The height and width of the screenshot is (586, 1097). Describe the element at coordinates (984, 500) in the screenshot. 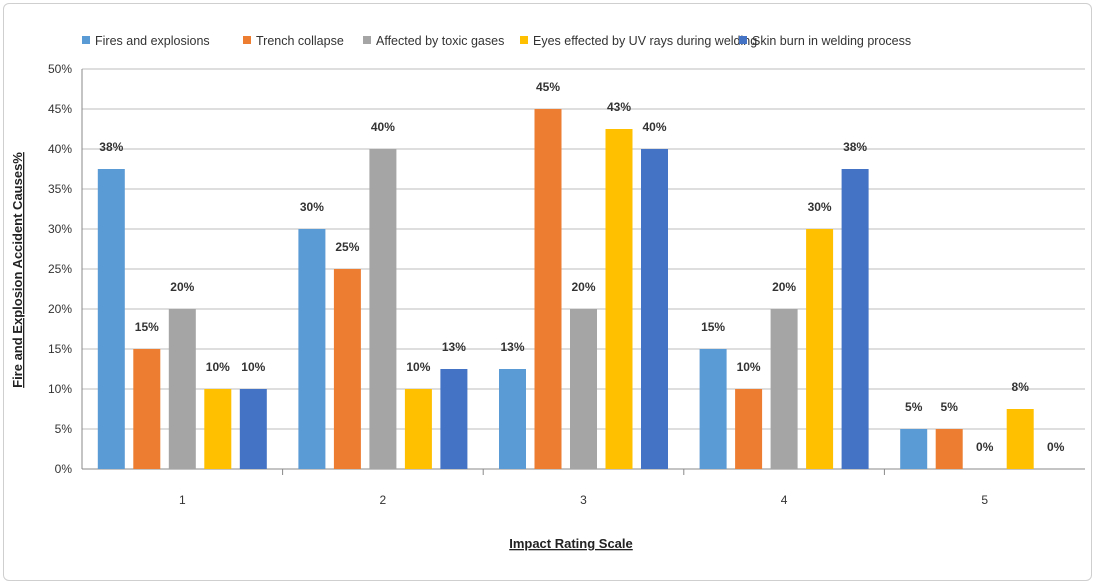

I see `x-tick-label: 5` at that location.